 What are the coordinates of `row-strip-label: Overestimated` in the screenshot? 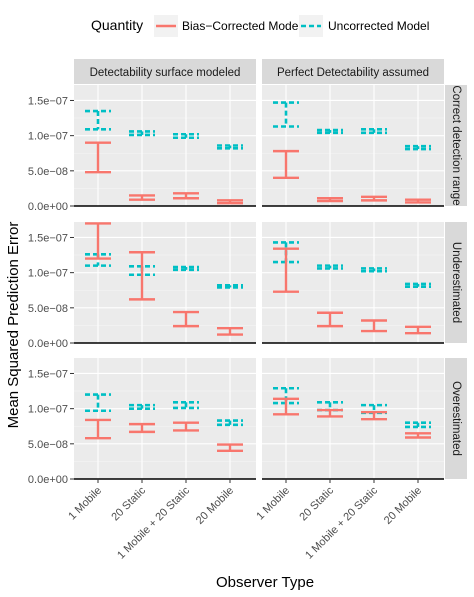 It's located at (456, 418).